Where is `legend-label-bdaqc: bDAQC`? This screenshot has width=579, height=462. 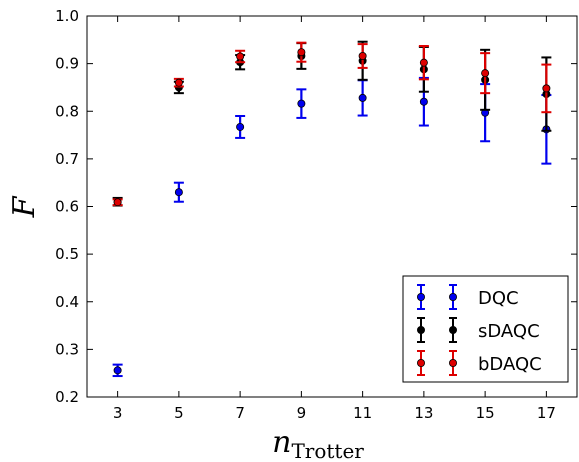
legend-label-bdaqc: bDAQC is located at coordinates (510, 364).